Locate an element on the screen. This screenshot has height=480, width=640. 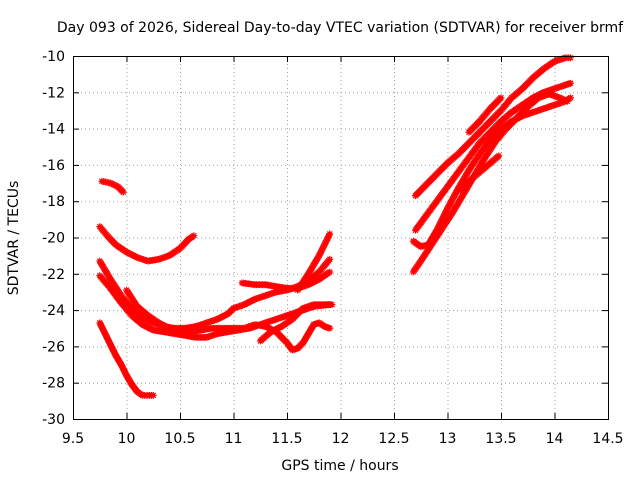
x-tick-label: 10 is located at coordinates (127, 439).